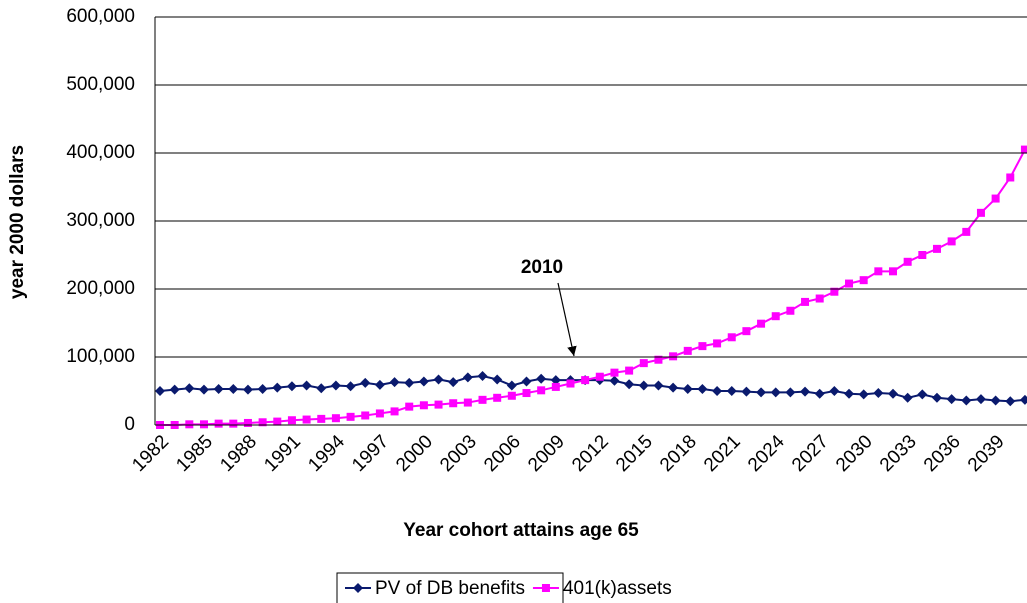 The image size is (1027, 603). Describe the element at coordinates (722, 453) in the screenshot. I see `x-tick-label: 2021` at that location.